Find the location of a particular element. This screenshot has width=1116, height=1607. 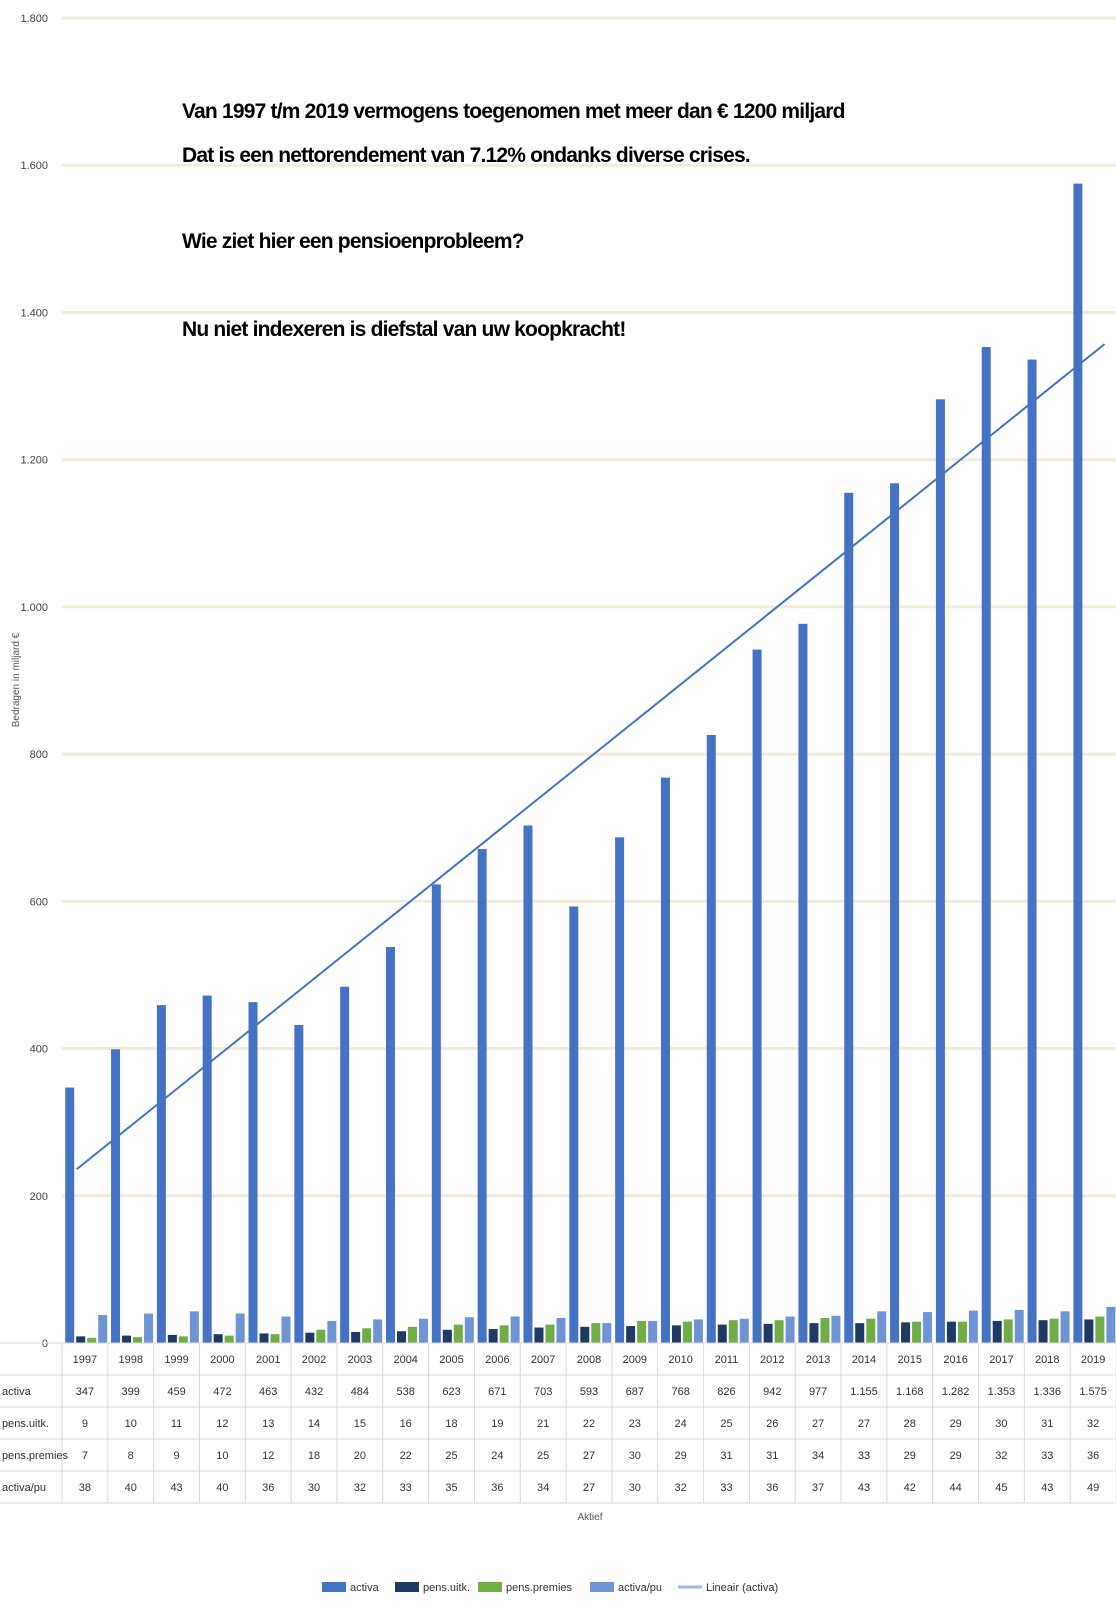

table-cell: 26 is located at coordinates (772, 1424).